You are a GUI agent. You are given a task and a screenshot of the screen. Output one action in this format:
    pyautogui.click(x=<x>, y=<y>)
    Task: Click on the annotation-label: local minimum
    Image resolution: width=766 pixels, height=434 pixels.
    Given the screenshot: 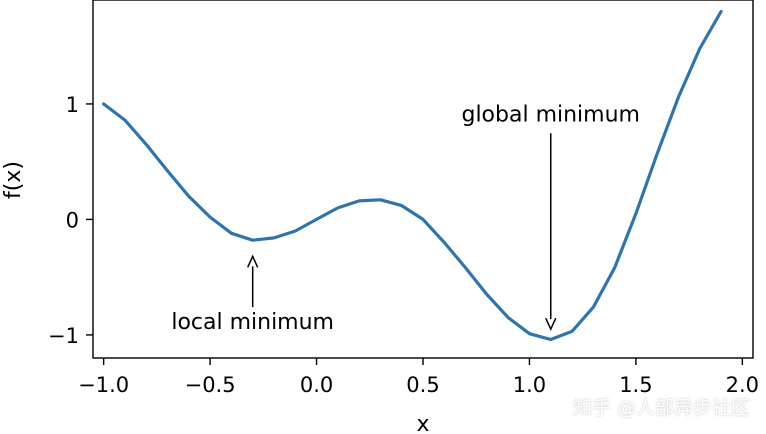 What is the action you would take?
    pyautogui.click(x=252, y=322)
    